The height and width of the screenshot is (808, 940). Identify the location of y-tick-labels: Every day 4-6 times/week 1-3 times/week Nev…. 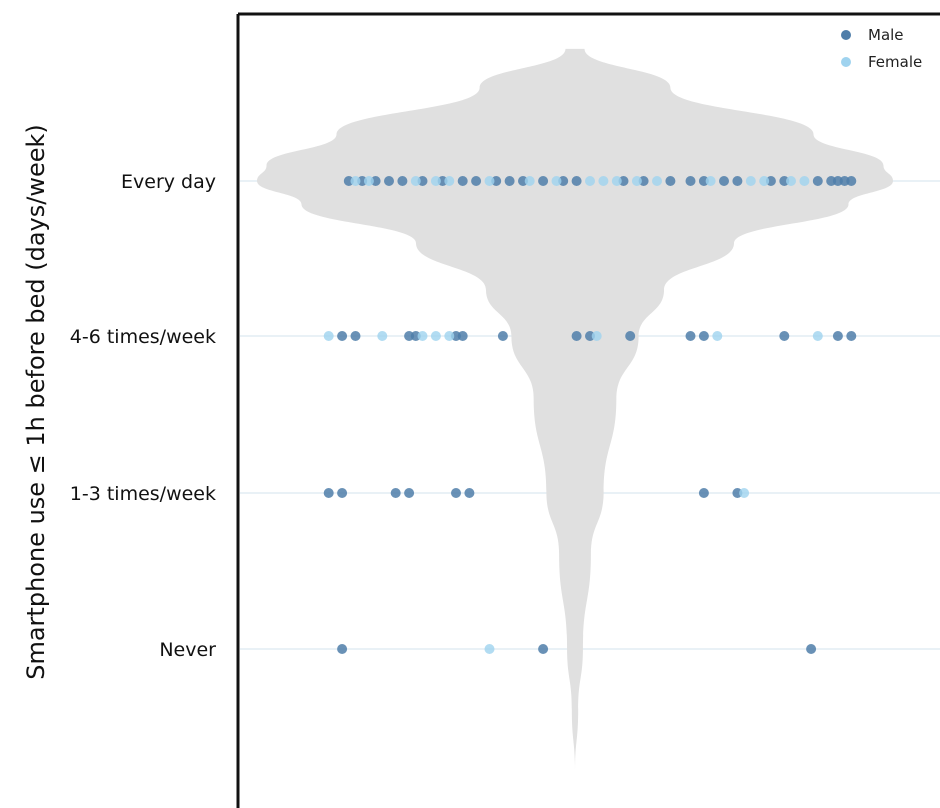
(143, 416).